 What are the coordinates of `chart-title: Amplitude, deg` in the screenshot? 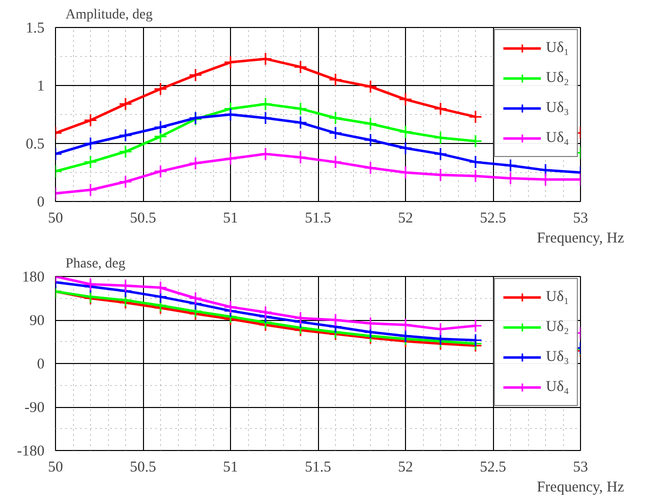 It's located at (109, 15).